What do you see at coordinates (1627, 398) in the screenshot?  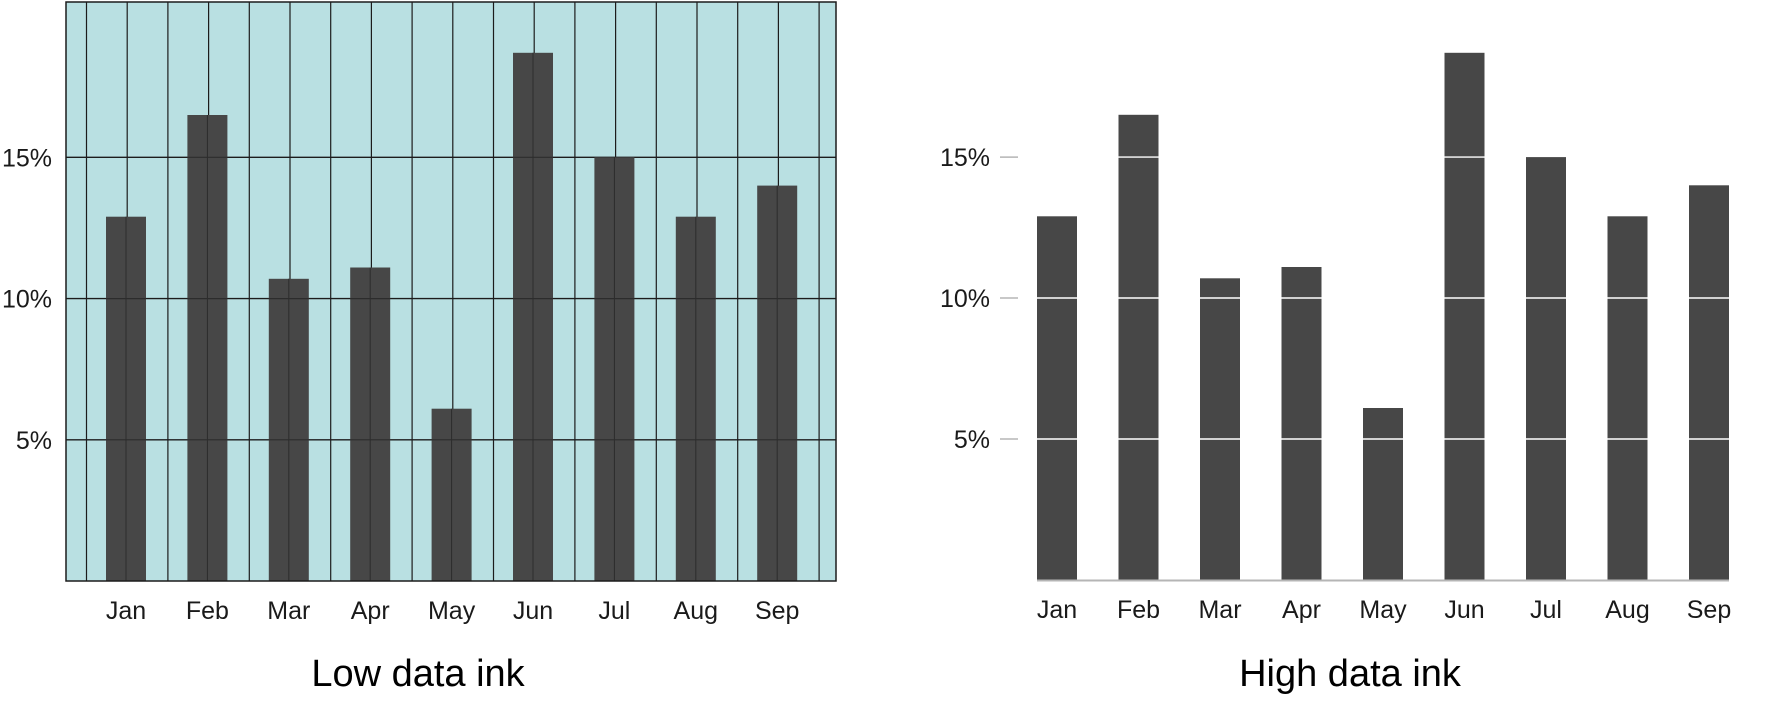 I see `bar-aug` at bounding box center [1627, 398].